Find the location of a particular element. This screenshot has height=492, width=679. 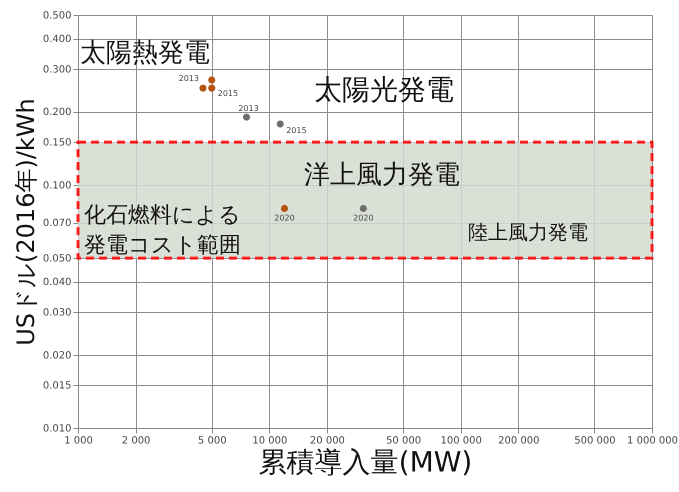

annotation: 太陽光発電 is located at coordinates (384, 89).